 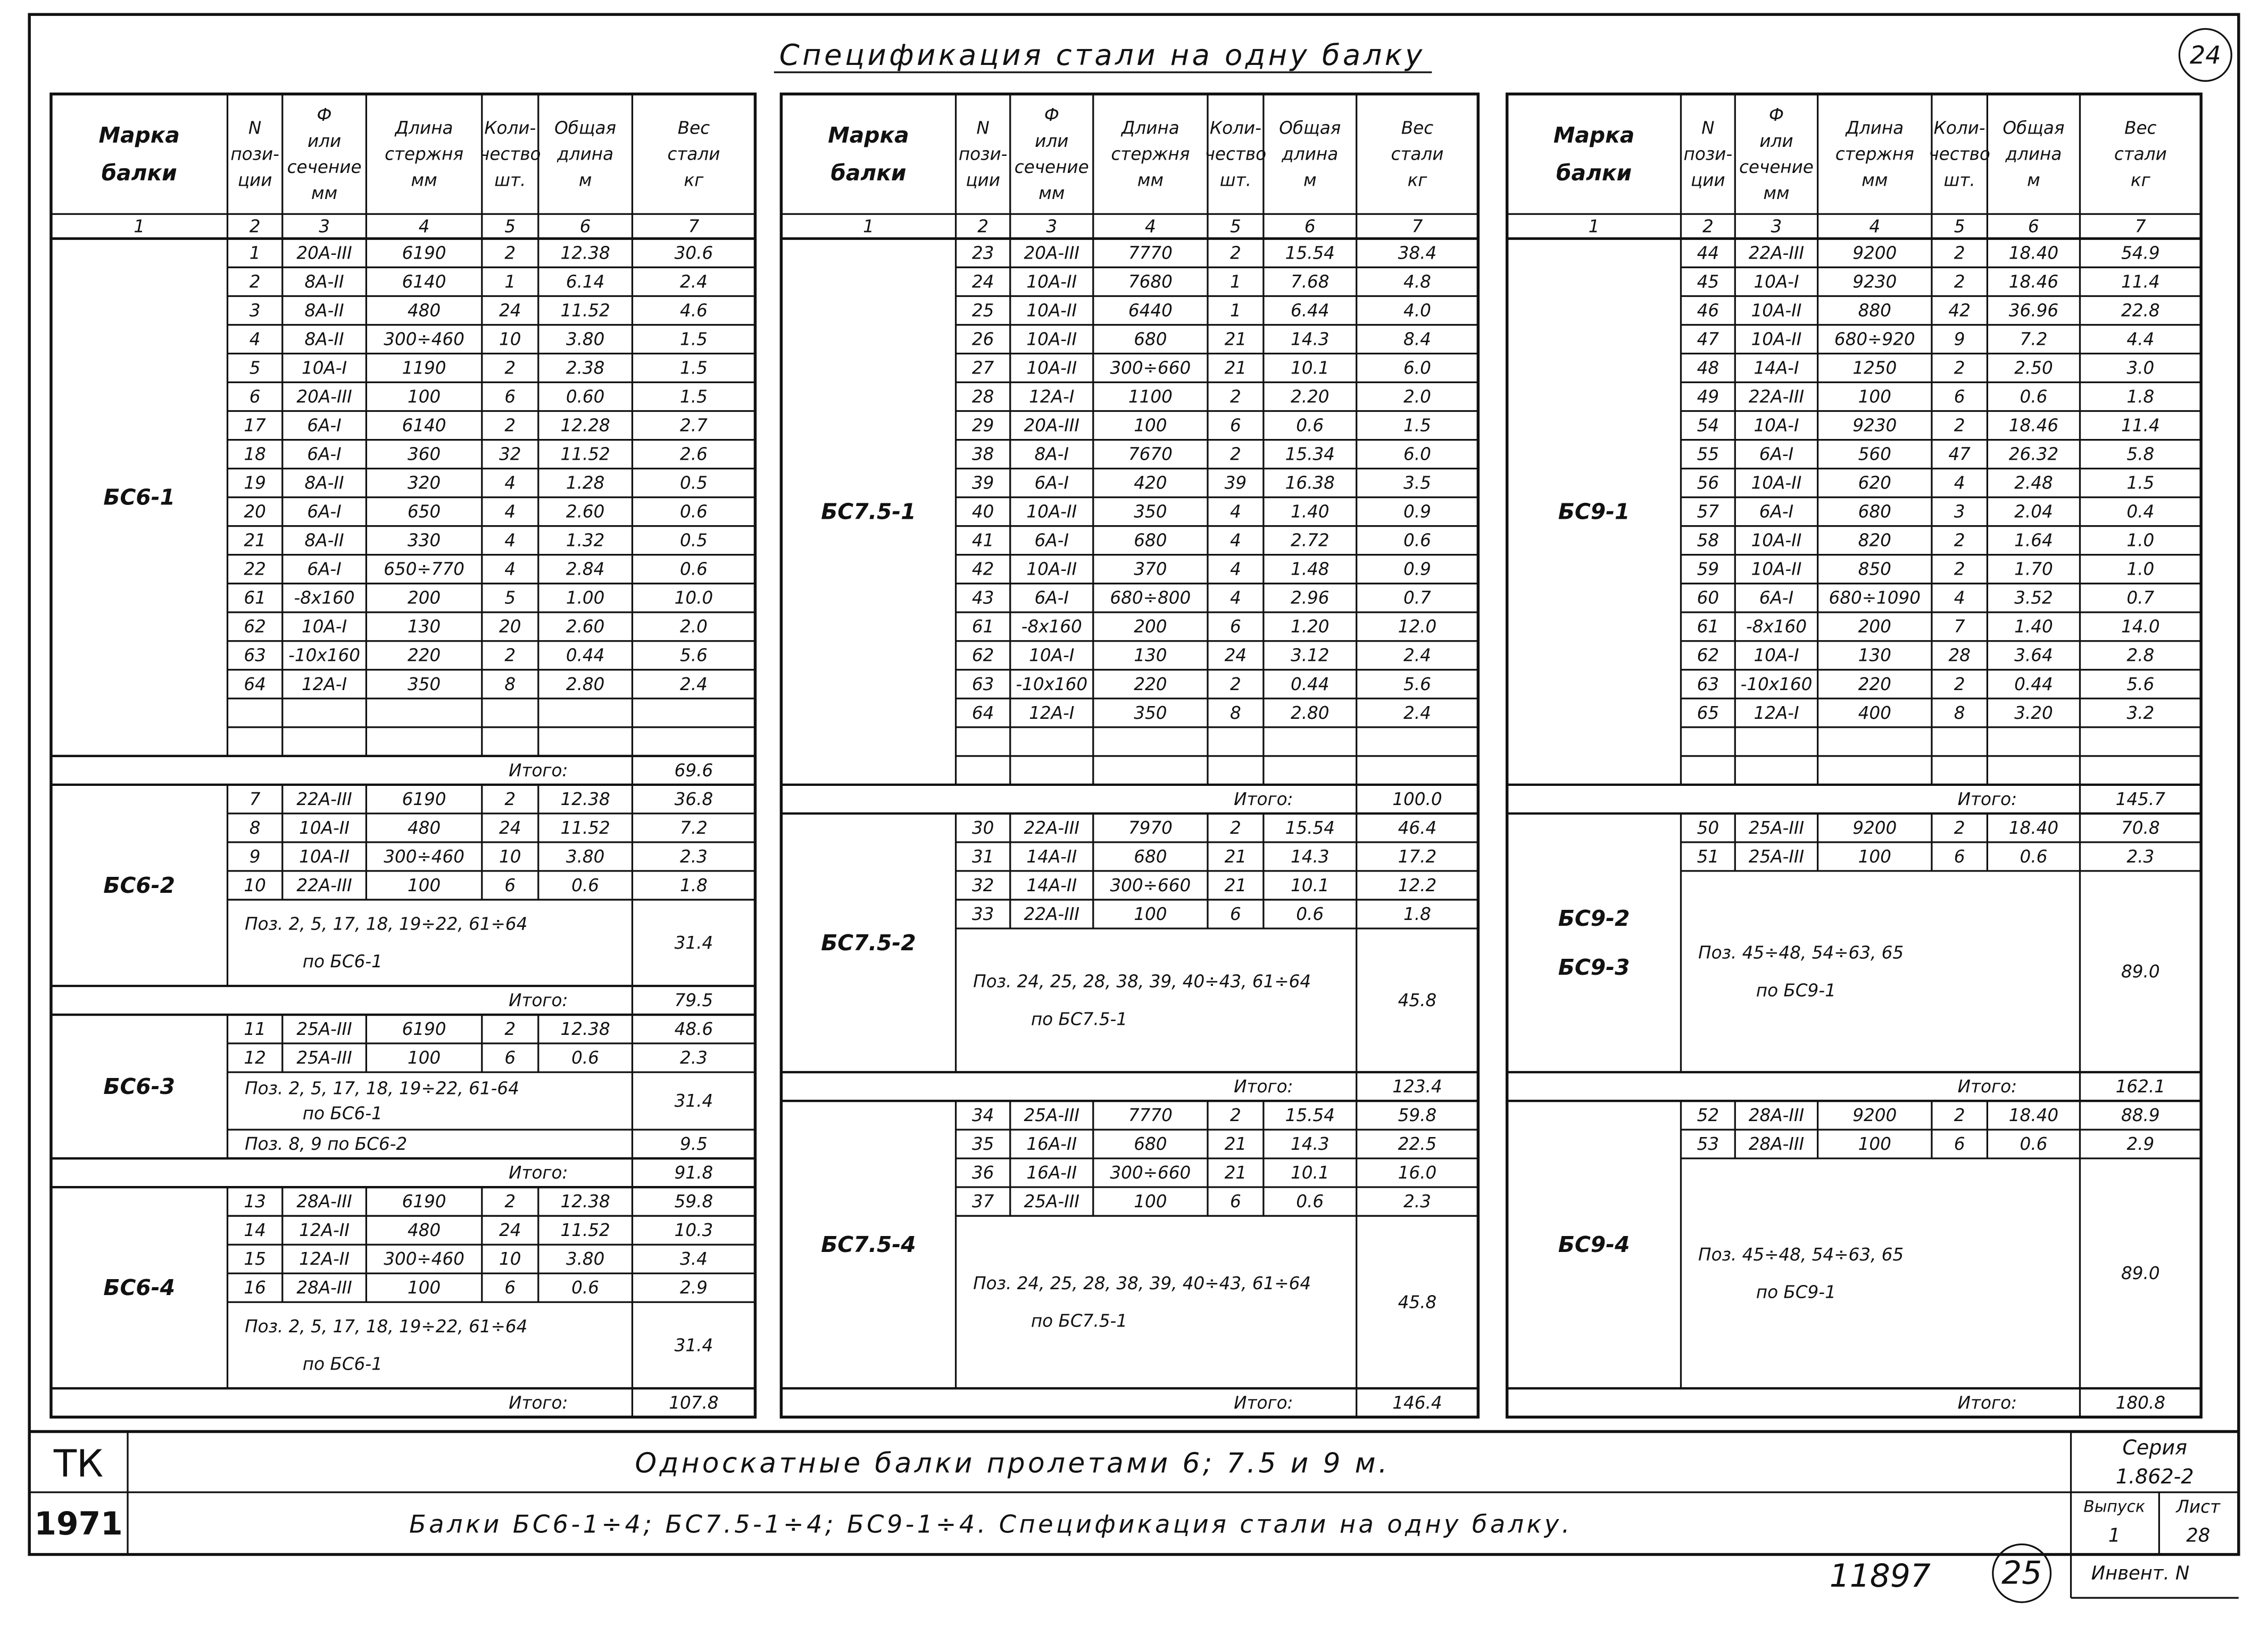 I want to click on cell: 24, so click(x=1236, y=655).